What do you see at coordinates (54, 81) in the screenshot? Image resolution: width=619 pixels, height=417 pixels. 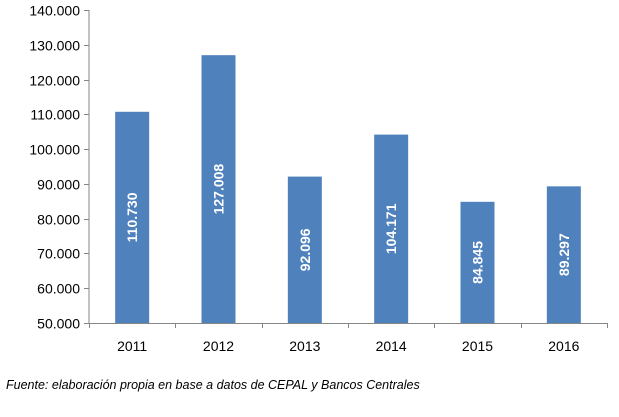 I see `y-tick-label: 120.000` at bounding box center [54, 81].